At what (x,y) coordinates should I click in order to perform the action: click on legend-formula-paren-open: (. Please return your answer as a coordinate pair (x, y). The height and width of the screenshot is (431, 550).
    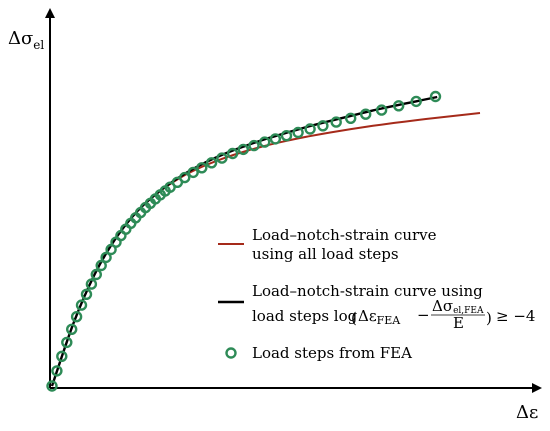
    Looking at the image, I should click on (354, 318).